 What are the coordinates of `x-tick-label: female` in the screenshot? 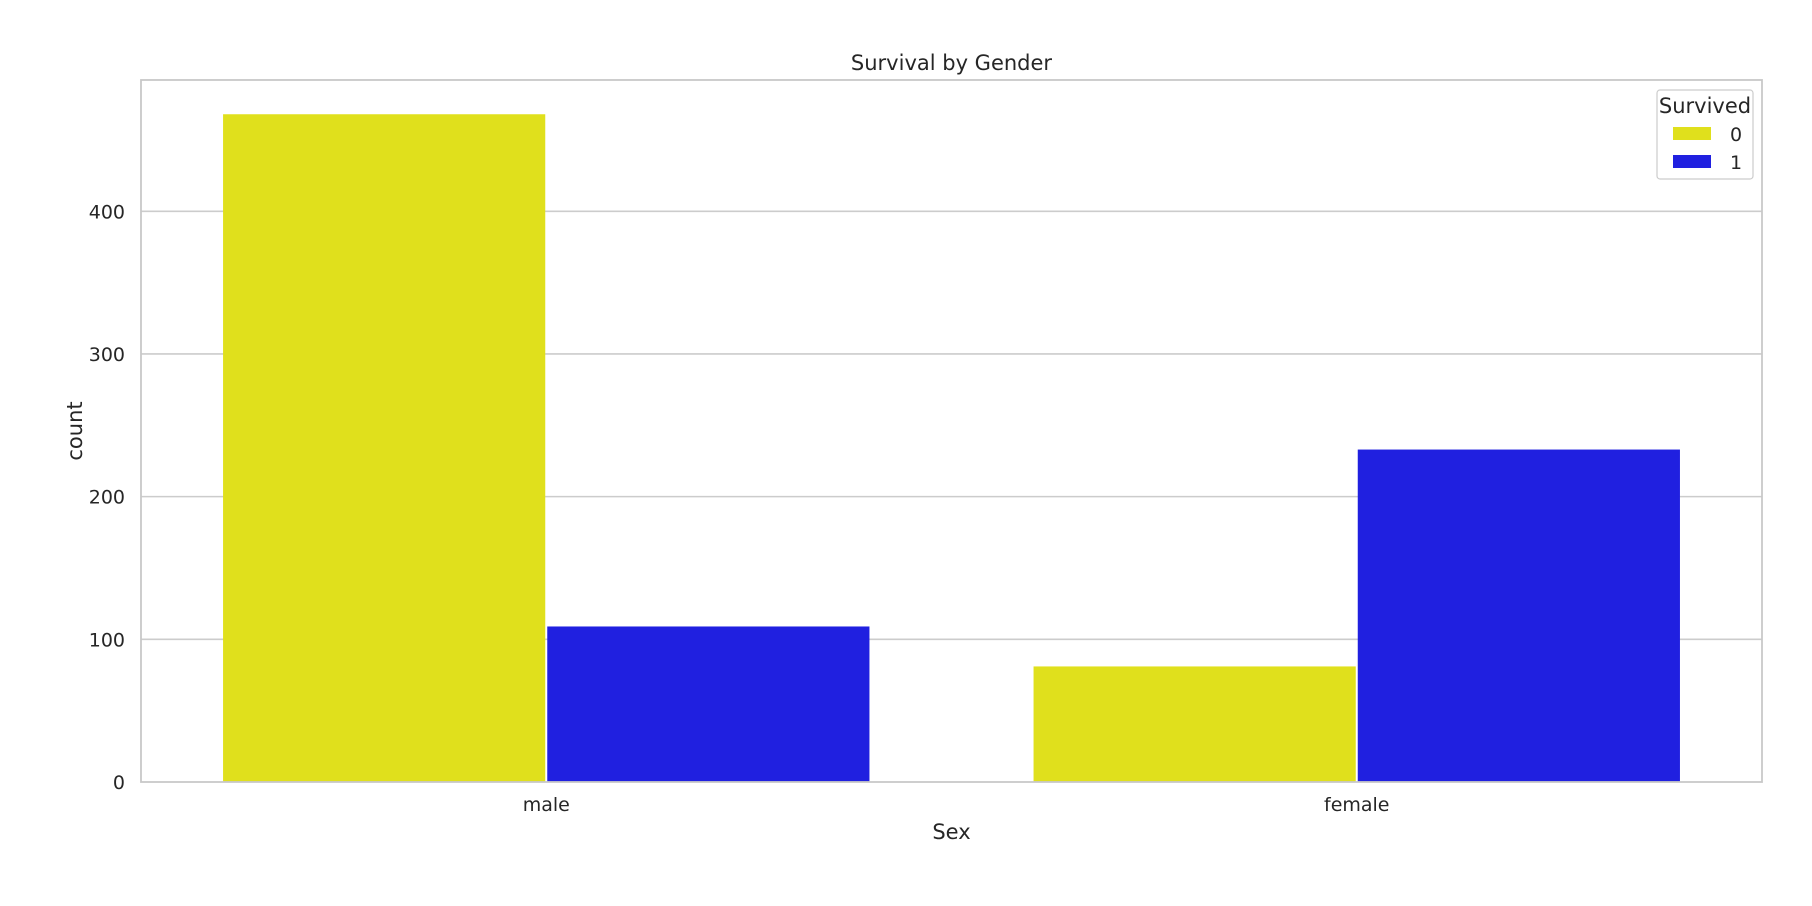 It's located at (1357, 805).